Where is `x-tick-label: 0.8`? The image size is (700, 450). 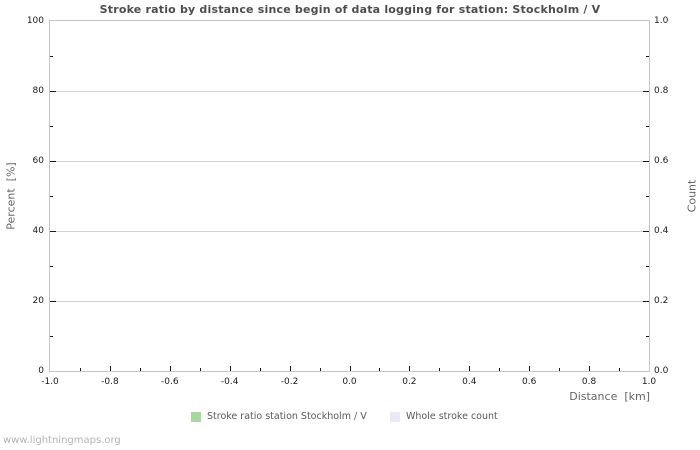
x-tick-label: 0.8 is located at coordinates (589, 382).